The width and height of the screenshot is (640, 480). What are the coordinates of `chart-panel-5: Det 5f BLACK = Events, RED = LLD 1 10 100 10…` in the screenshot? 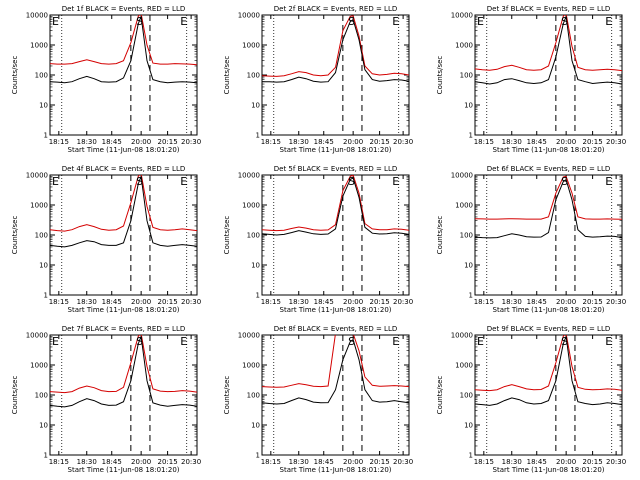 It's located at (318, 239).